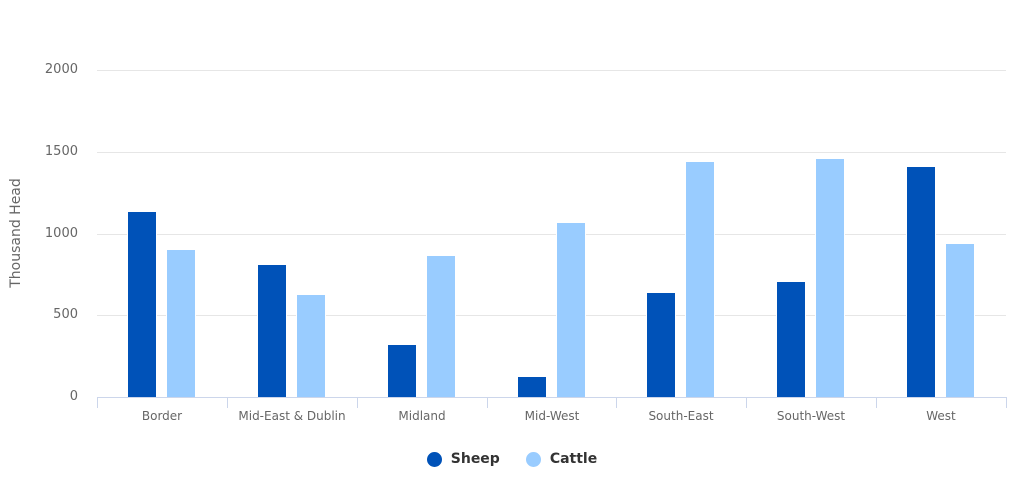 Image resolution: width=1024 pixels, height=483 pixels. What do you see at coordinates (434, 459) in the screenshot?
I see `legend-marker-sheep-icon` at bounding box center [434, 459].